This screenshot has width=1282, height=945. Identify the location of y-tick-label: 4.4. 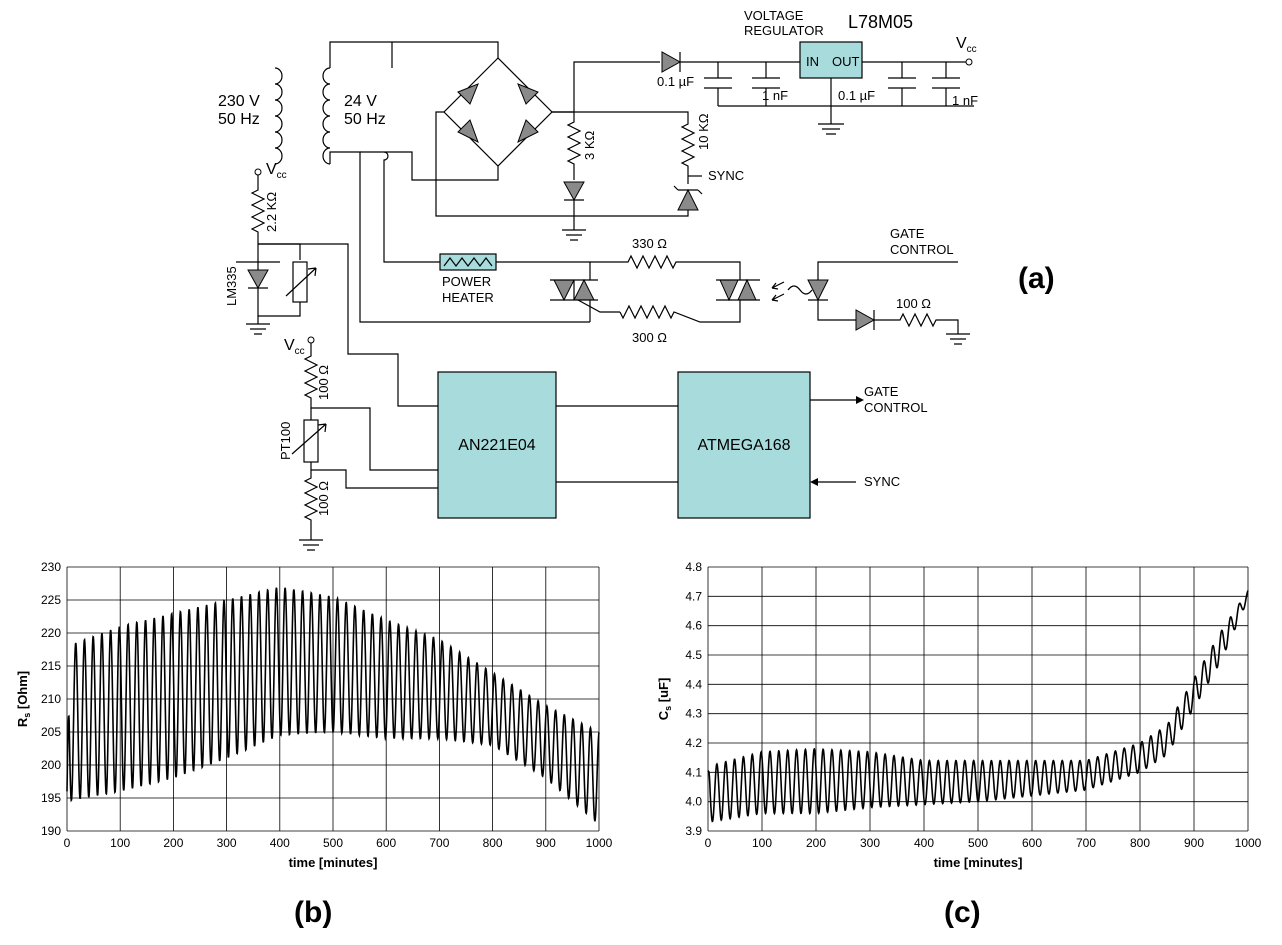
(693, 684).